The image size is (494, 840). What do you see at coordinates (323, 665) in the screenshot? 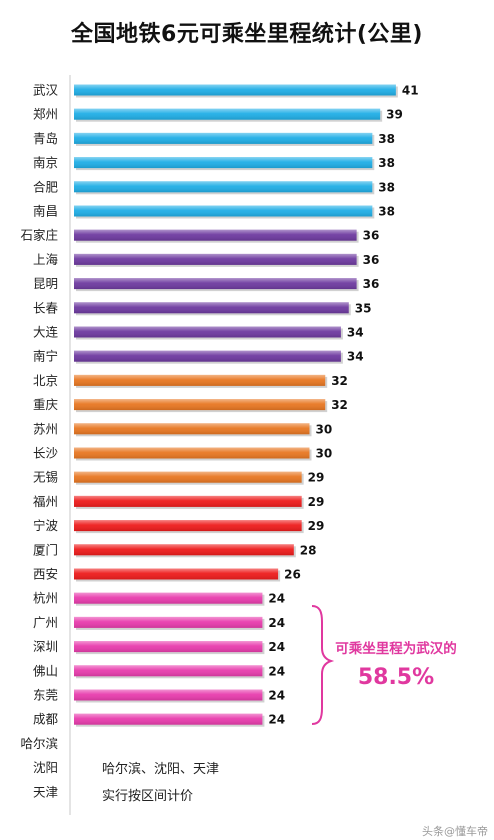
I see `annotation-brace` at bounding box center [323, 665].